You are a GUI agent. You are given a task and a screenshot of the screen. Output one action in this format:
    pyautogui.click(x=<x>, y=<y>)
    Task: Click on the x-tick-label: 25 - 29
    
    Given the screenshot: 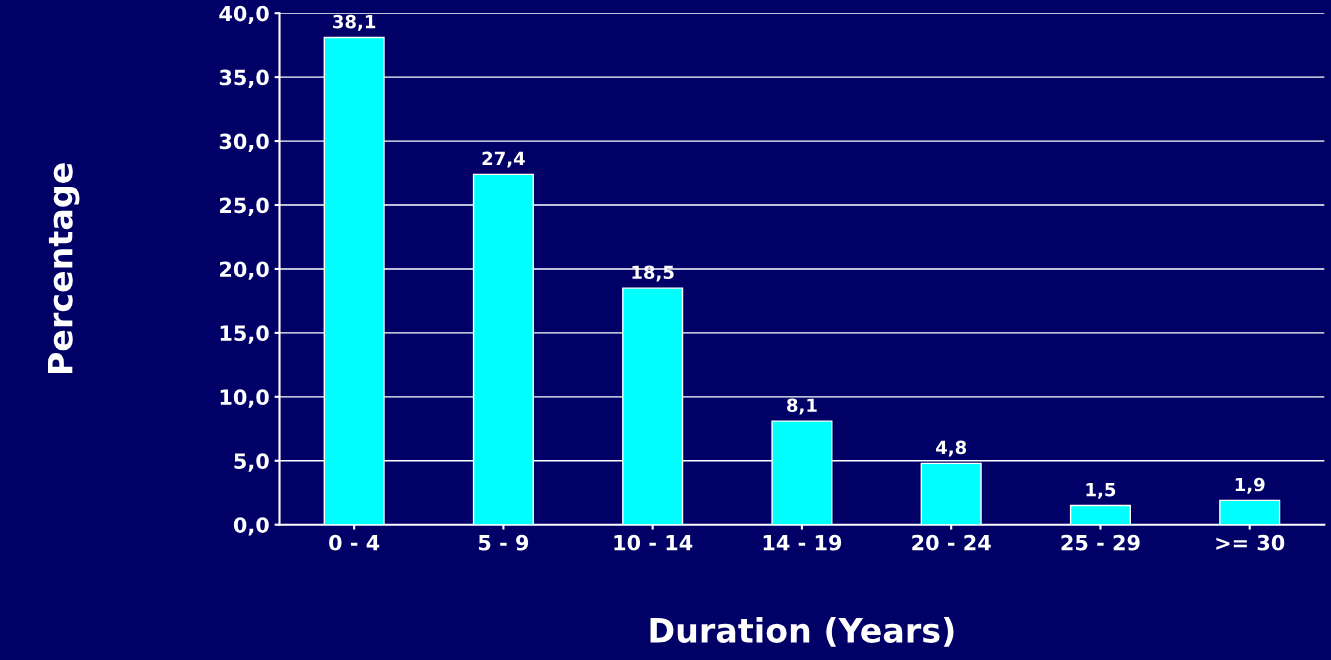 What is the action you would take?
    pyautogui.click(x=1100, y=542)
    